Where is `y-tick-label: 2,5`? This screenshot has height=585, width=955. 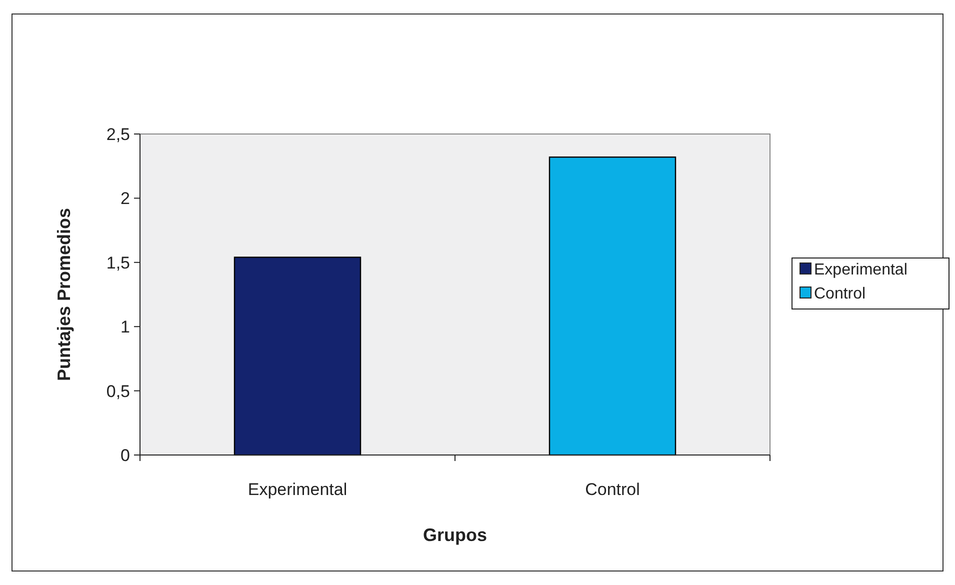 y-tick-label: 2,5 is located at coordinates (118, 134).